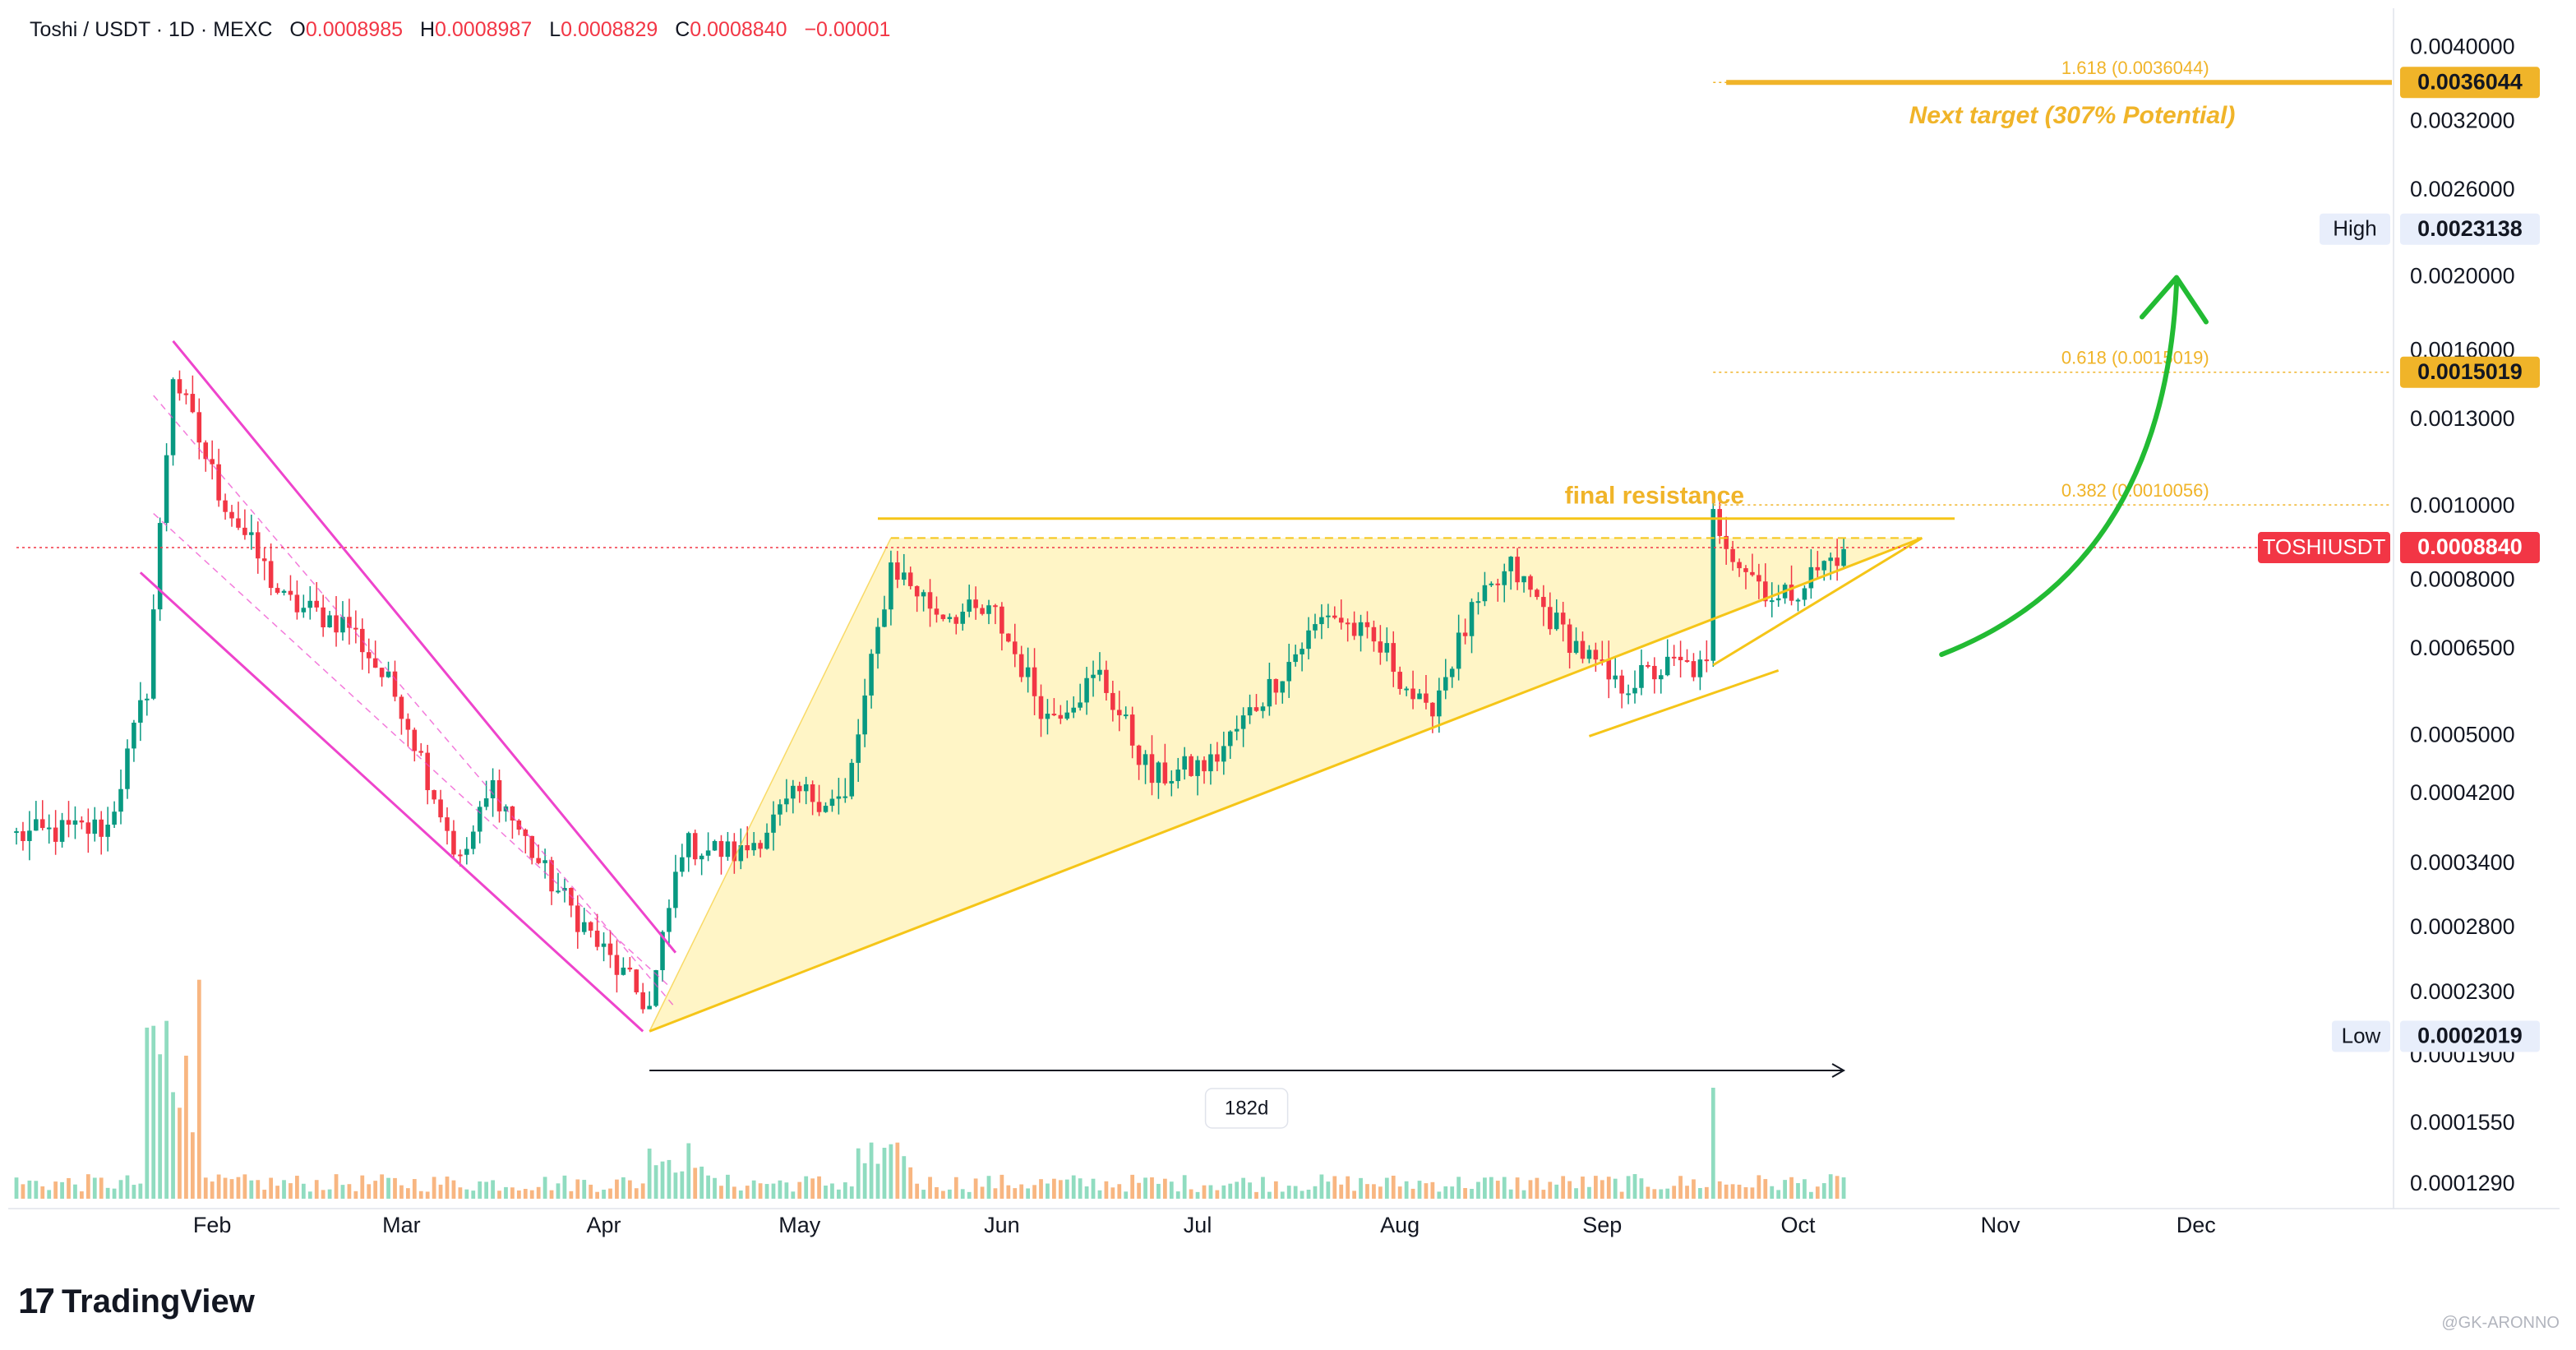  I want to click on brand-name: TradingView, so click(158, 1301).